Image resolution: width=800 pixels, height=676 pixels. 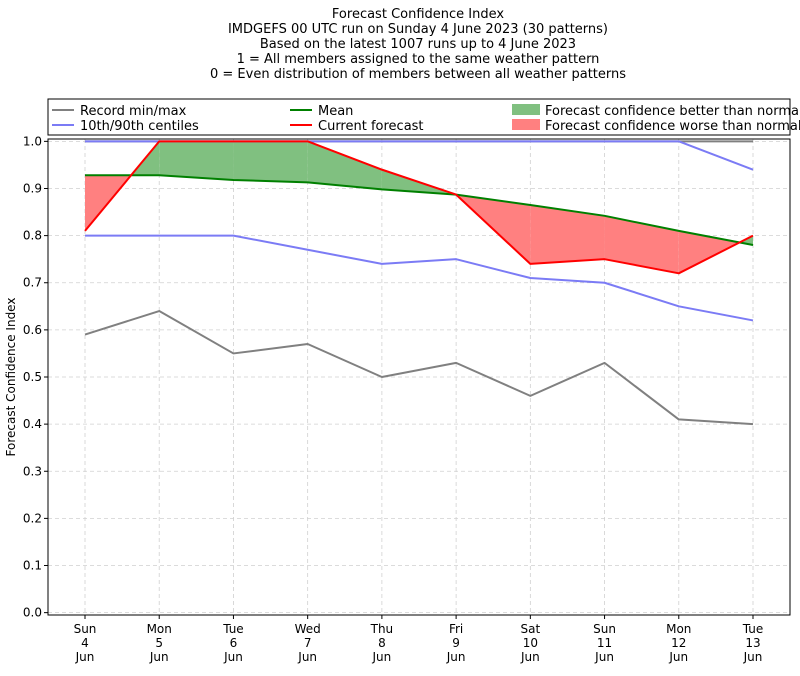 What do you see at coordinates (308, 629) in the screenshot?
I see `x-tick-label: Wed` at bounding box center [308, 629].